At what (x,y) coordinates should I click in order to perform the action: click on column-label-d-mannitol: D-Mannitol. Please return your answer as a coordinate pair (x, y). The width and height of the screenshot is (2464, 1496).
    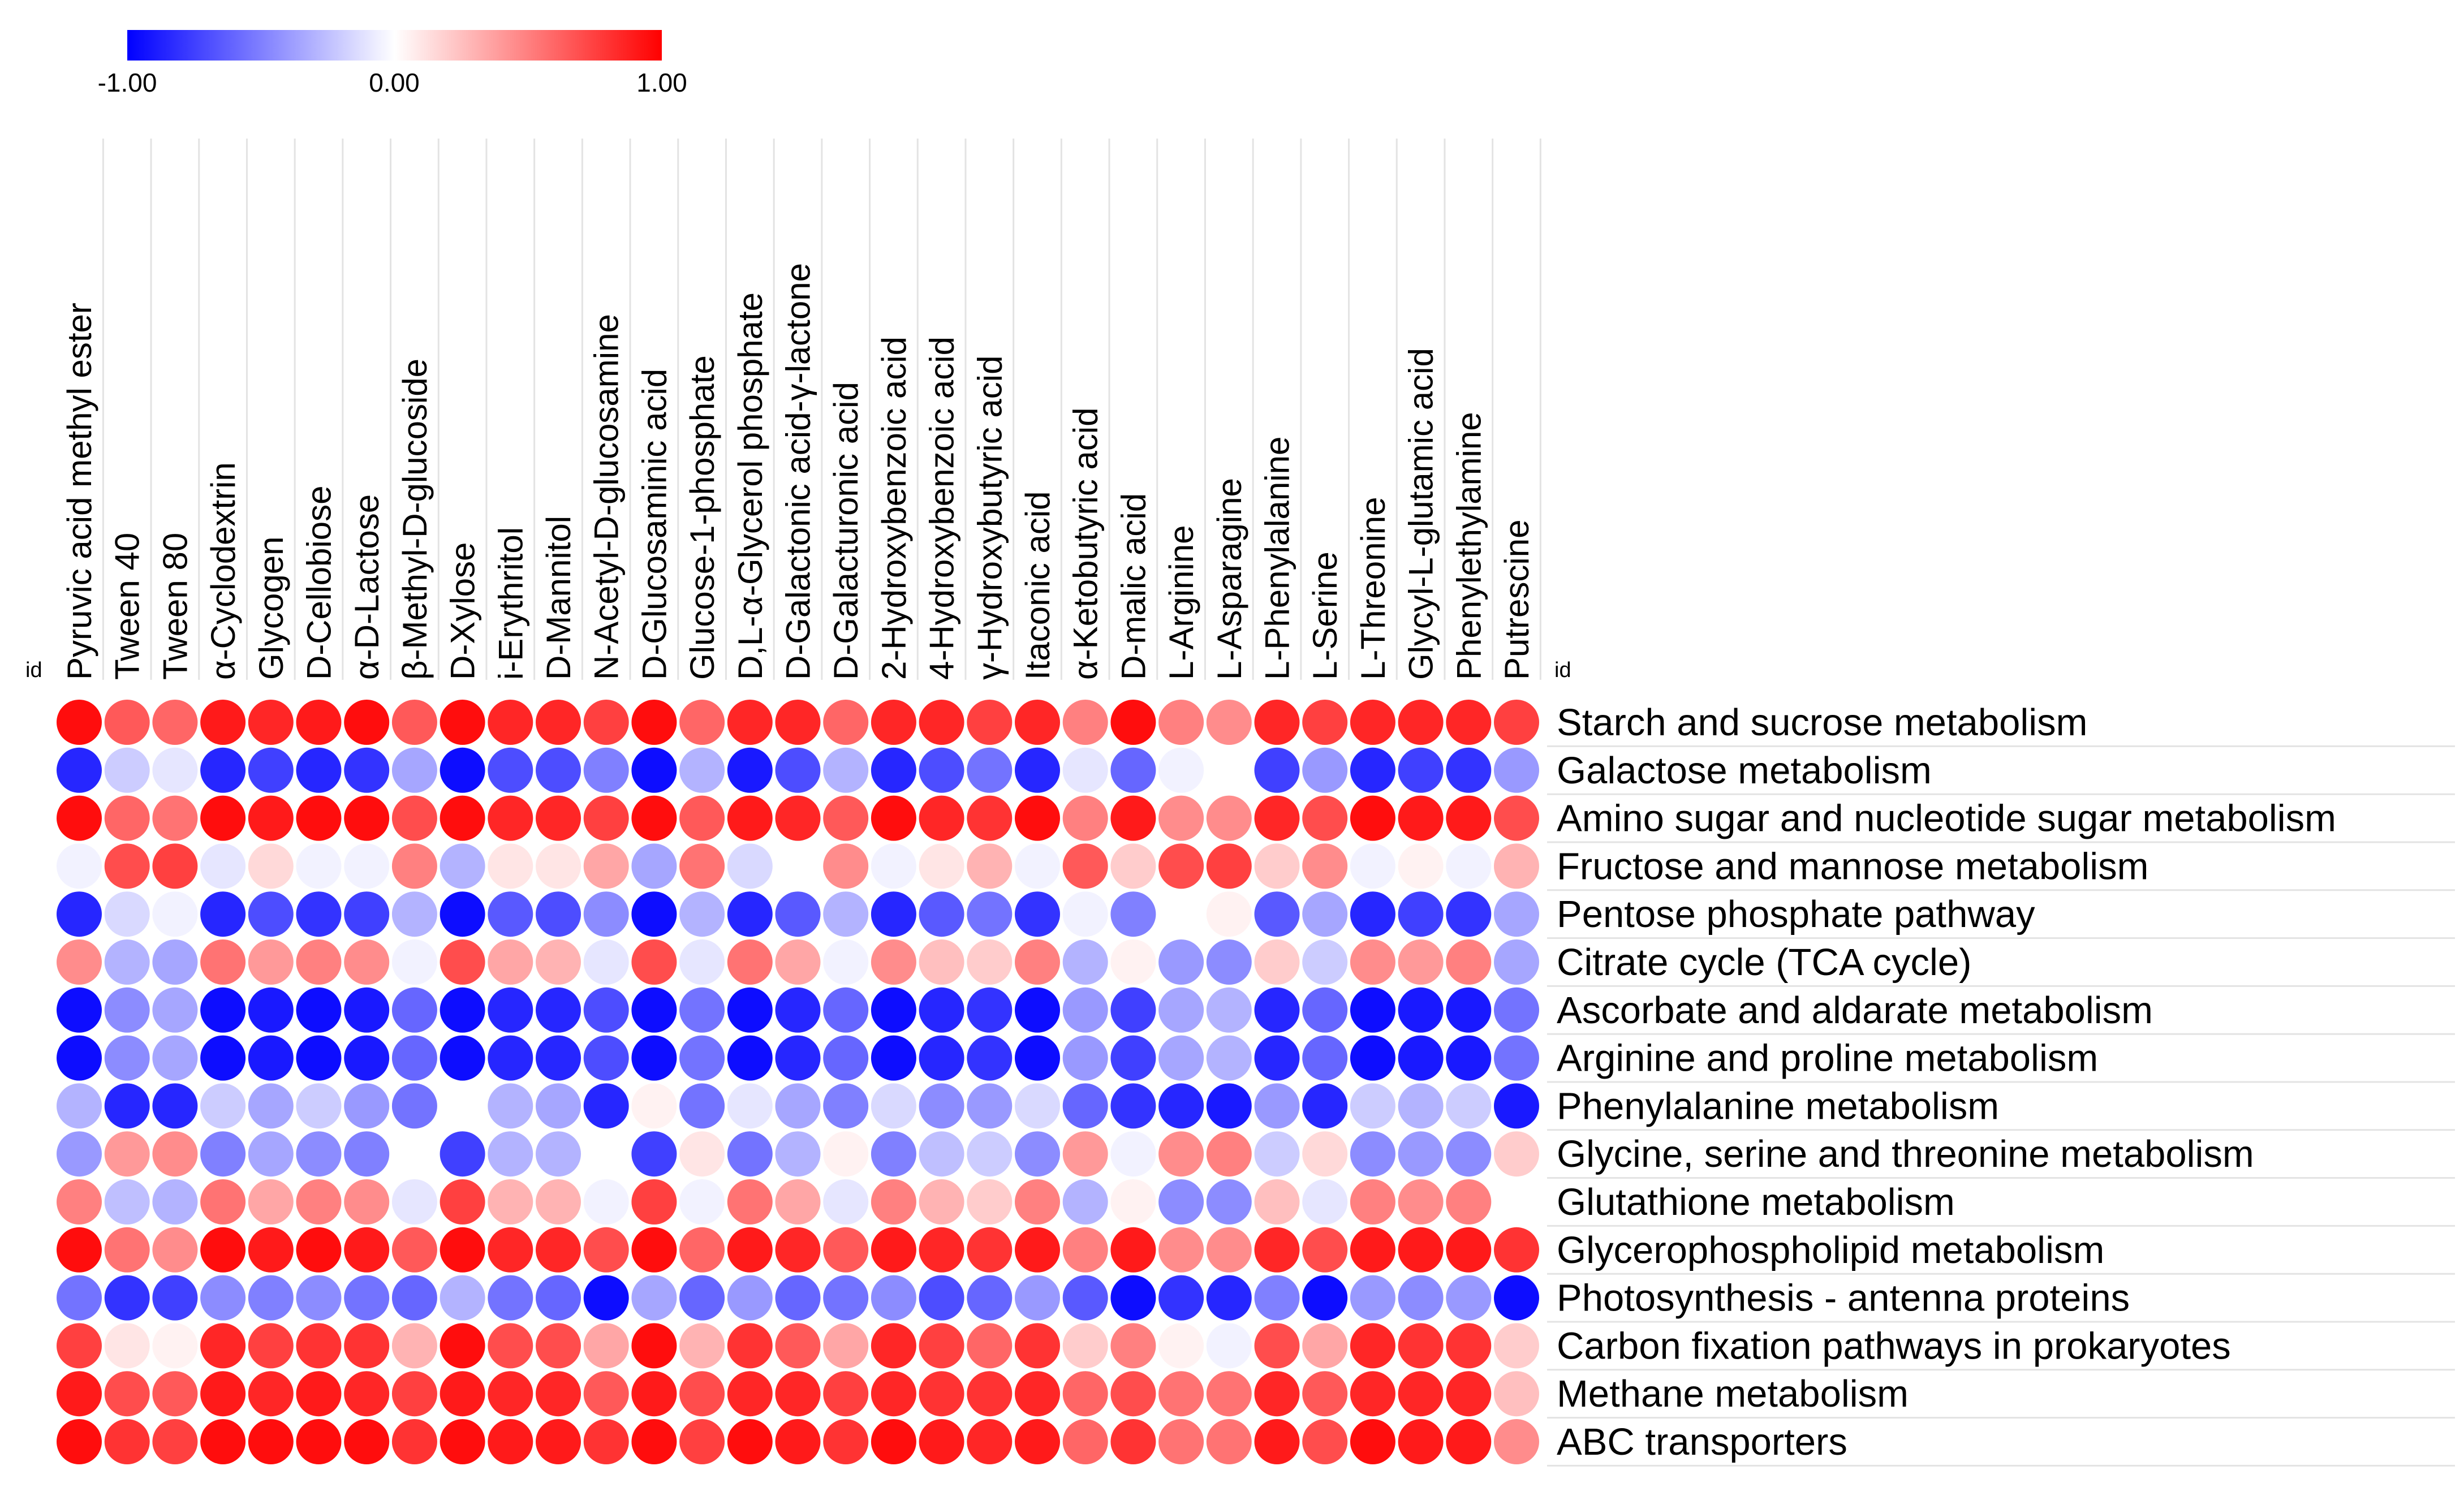
    Looking at the image, I should click on (559, 598).